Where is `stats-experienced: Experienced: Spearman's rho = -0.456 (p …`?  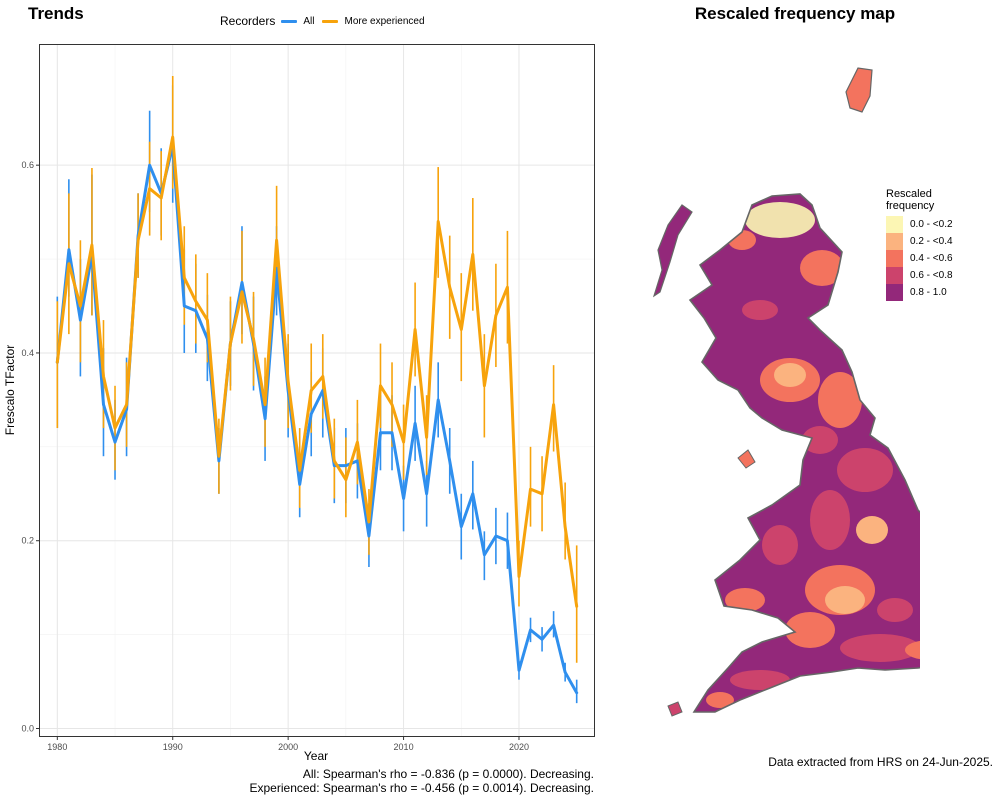
stats-experienced: Experienced: Spearman's rho = -0.456 (p … is located at coordinates (422, 788).